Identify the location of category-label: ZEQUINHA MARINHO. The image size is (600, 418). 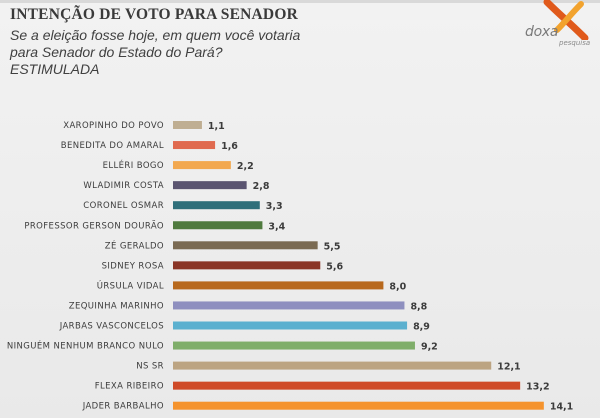
(116, 306).